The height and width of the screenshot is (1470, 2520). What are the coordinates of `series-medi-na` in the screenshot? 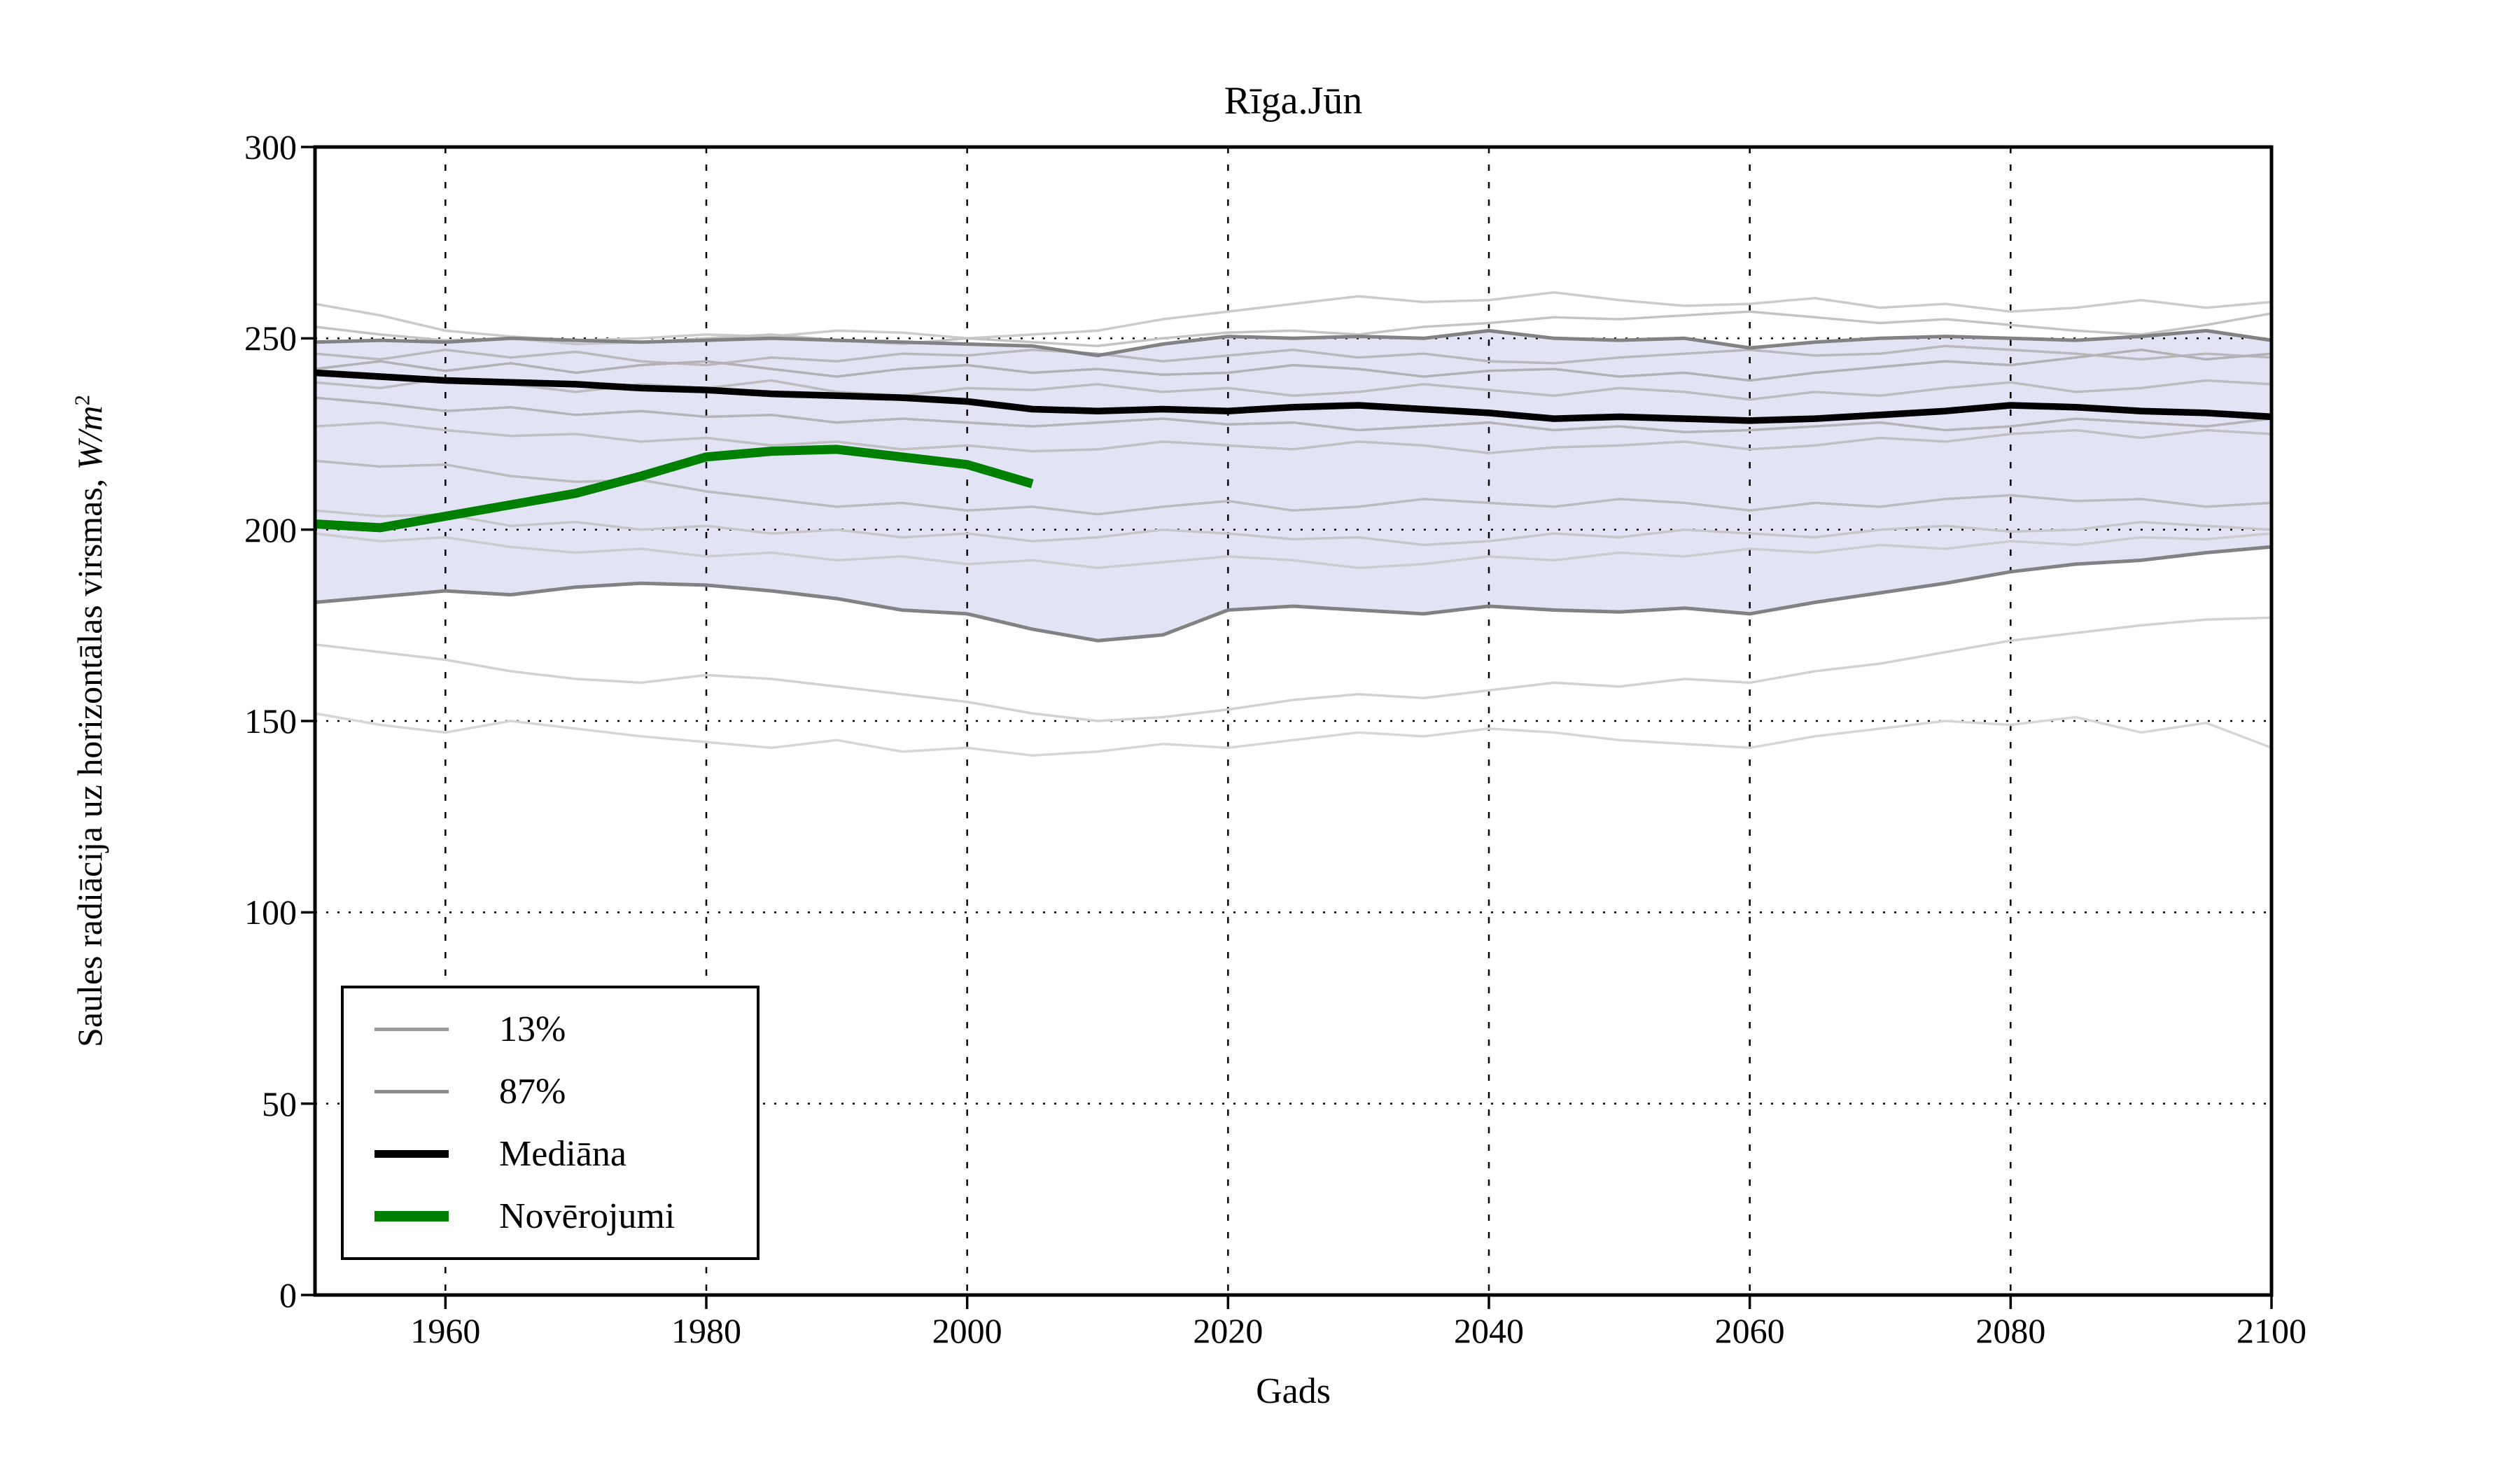 It's located at (1293, 396).